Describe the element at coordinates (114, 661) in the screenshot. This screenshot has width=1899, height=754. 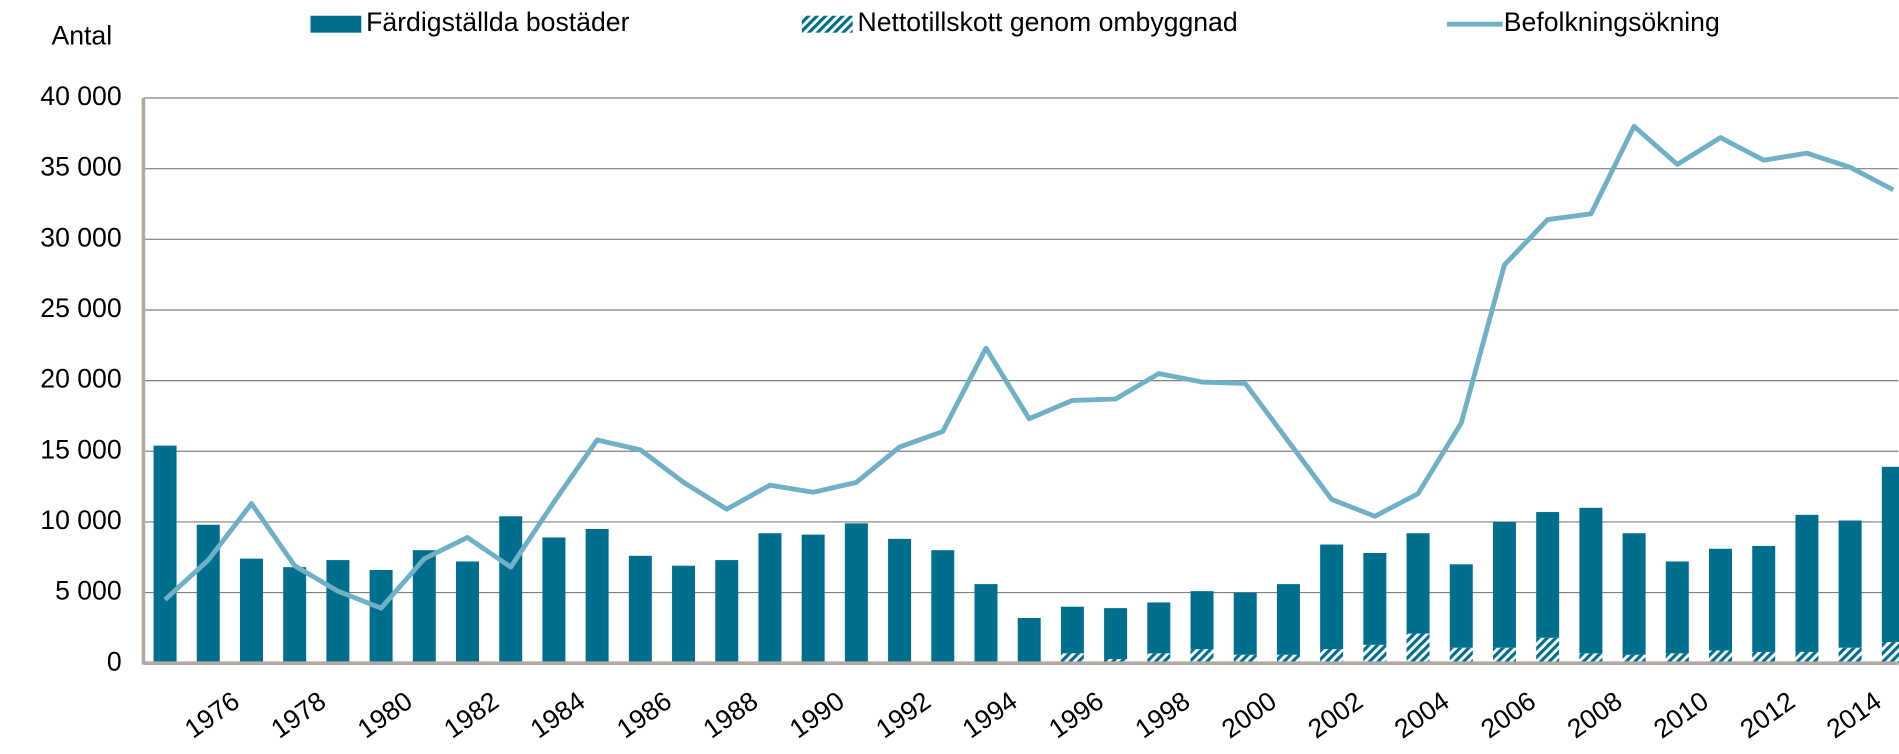
I see `y-tick-label: 0` at that location.